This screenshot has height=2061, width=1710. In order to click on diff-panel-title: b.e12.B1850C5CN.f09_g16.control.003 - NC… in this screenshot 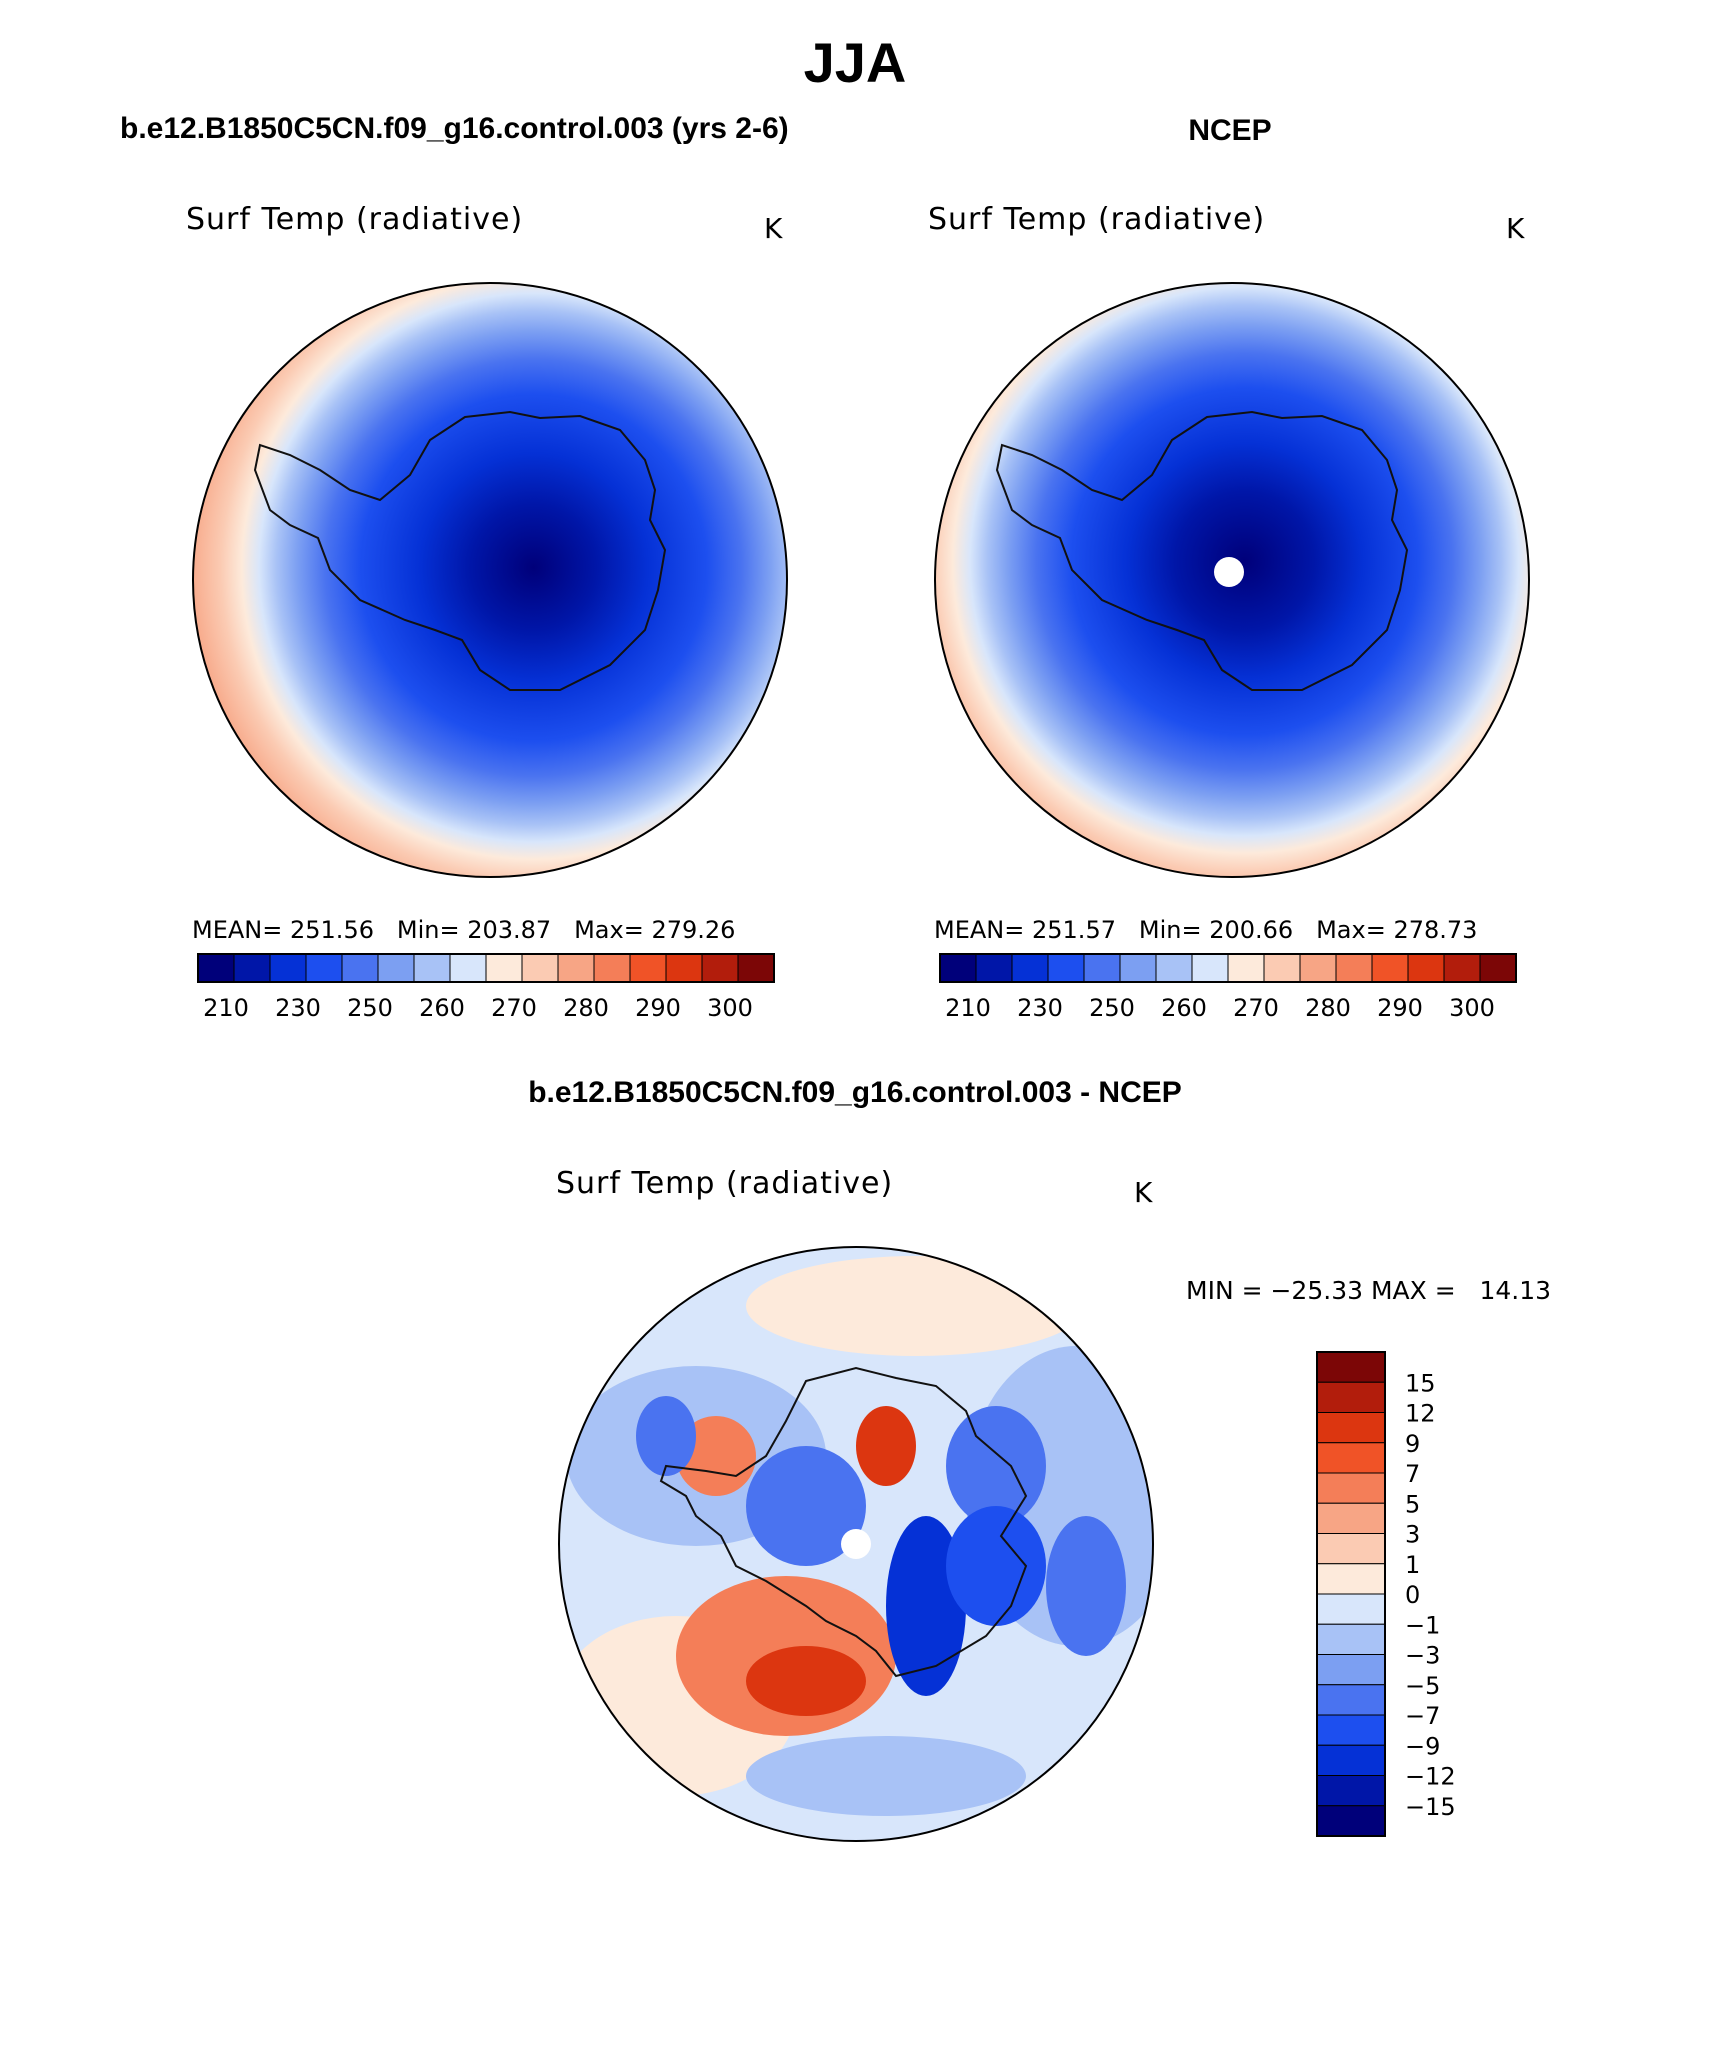, I will do `click(855, 1092)`.